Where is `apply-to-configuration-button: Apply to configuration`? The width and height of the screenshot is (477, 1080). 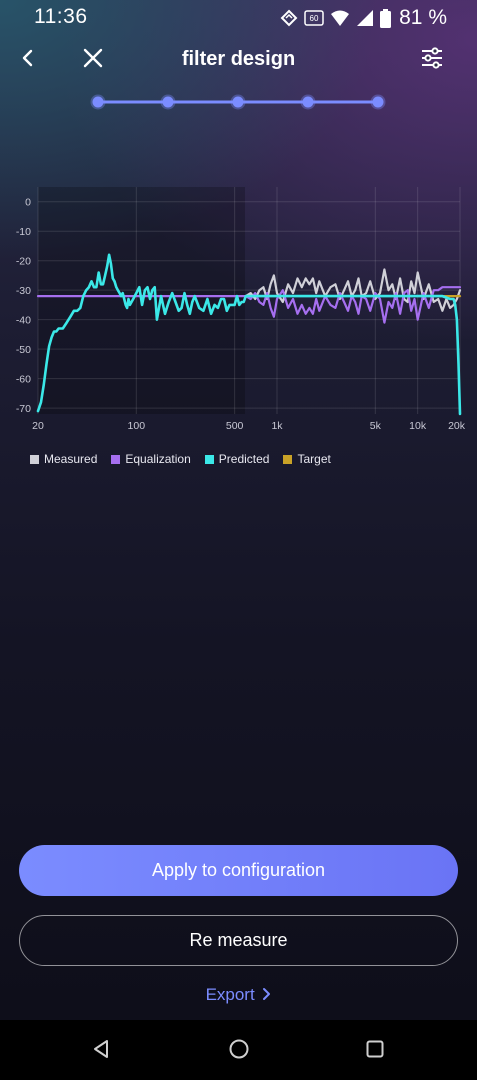 apply-to-configuration-button: Apply to configuration is located at coordinates (238, 870).